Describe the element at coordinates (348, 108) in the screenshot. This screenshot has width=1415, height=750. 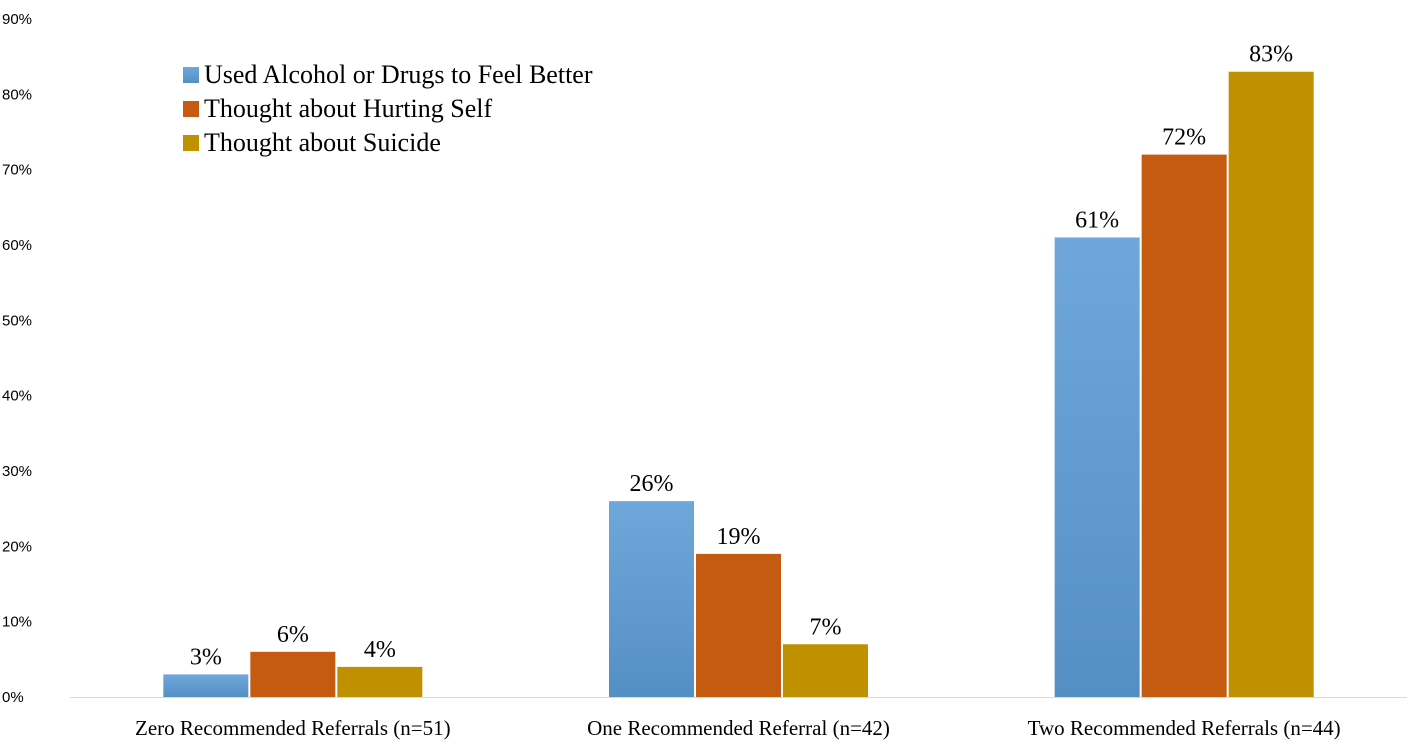
I see `legend-label: Thought about Hurting Self` at that location.